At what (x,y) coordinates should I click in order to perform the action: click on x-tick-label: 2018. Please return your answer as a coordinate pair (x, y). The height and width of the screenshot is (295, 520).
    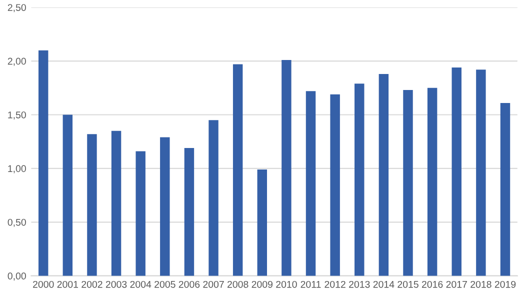
    Looking at the image, I should click on (481, 284).